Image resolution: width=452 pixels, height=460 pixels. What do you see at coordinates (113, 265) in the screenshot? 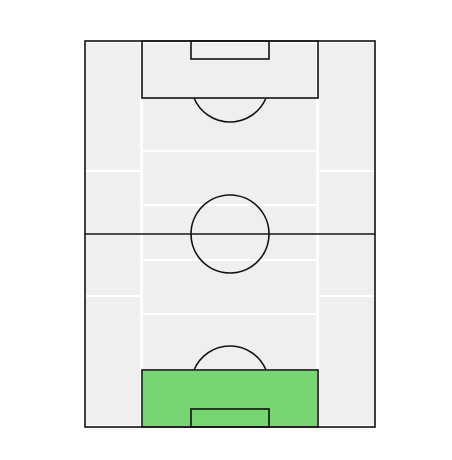
I see `zone-left-lower-mid` at bounding box center [113, 265].